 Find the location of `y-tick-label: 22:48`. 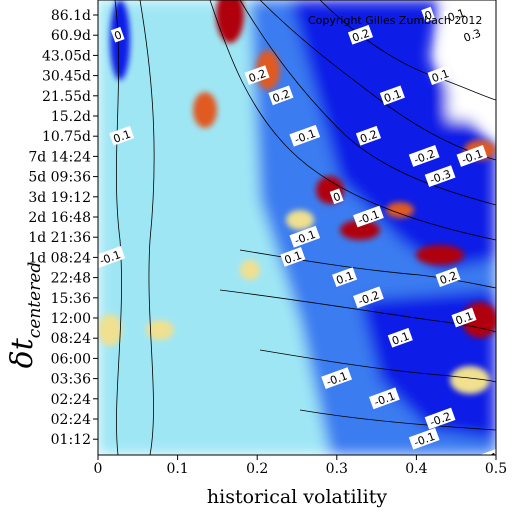

y-tick-label: 22:48 is located at coordinates (71, 279).